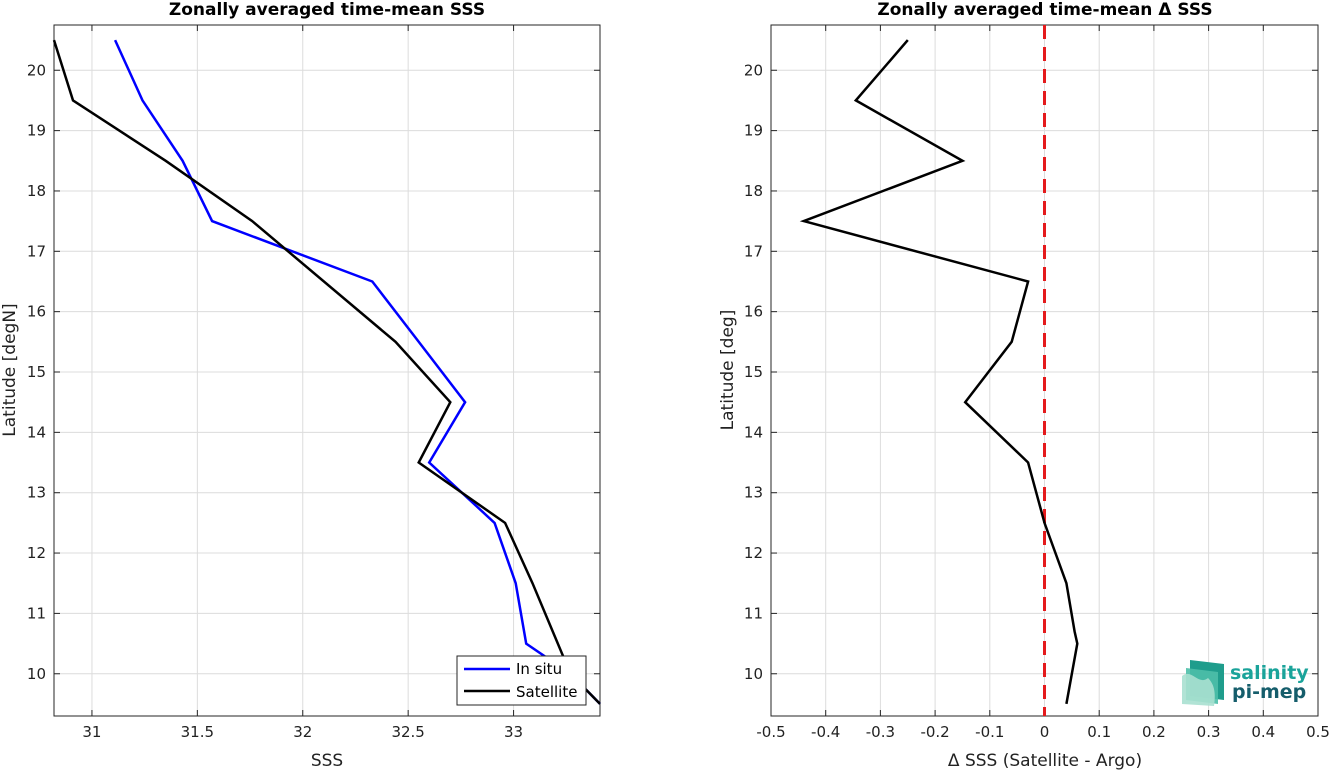 The width and height of the screenshot is (1330, 770). What do you see at coordinates (302, 732) in the screenshot?
I see `x-tick-label: 32` at bounding box center [302, 732].